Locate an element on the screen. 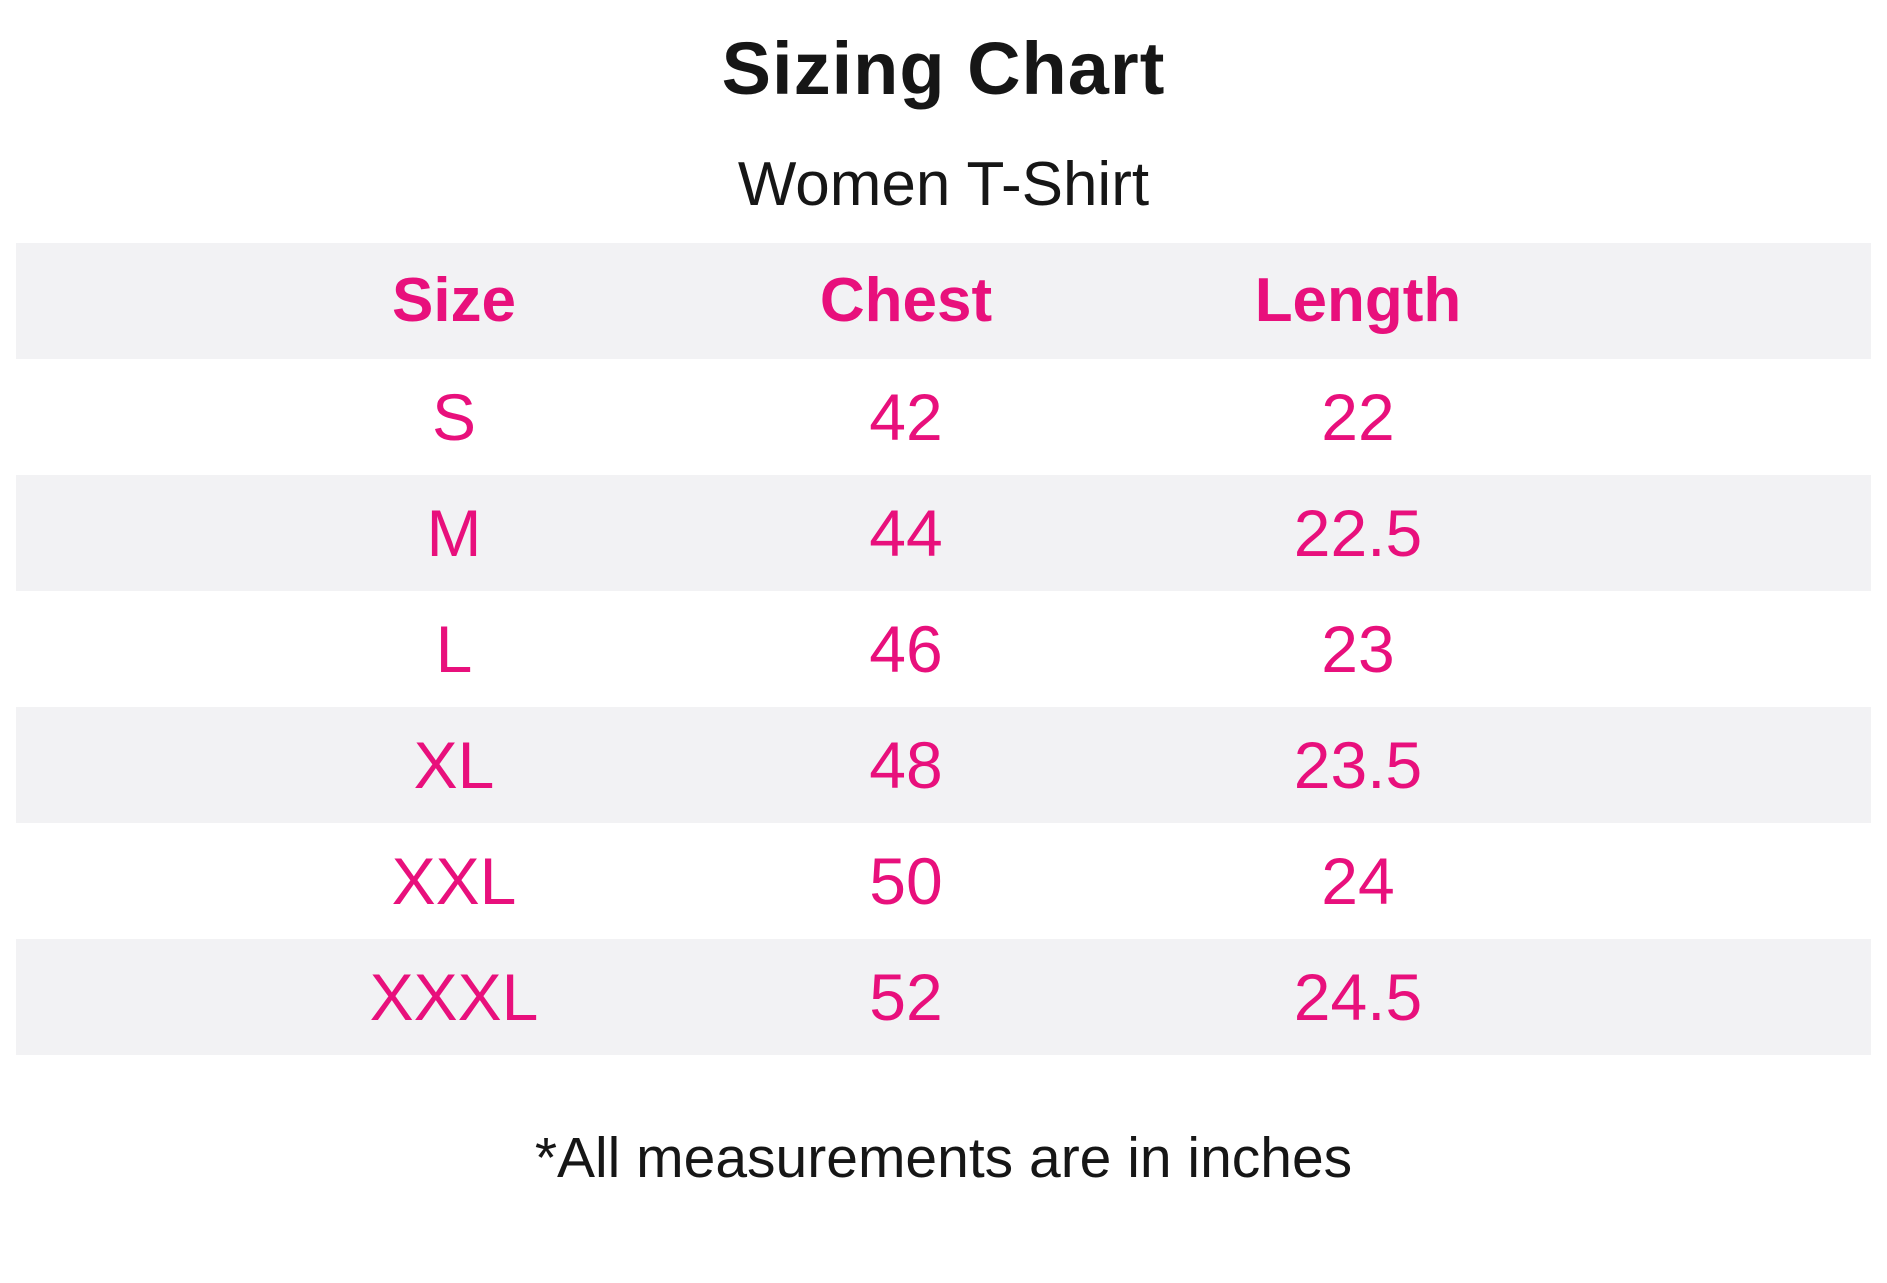 Image resolution: width=1887 pixels, height=1283 pixels. size-cell: XL is located at coordinates (454, 765).